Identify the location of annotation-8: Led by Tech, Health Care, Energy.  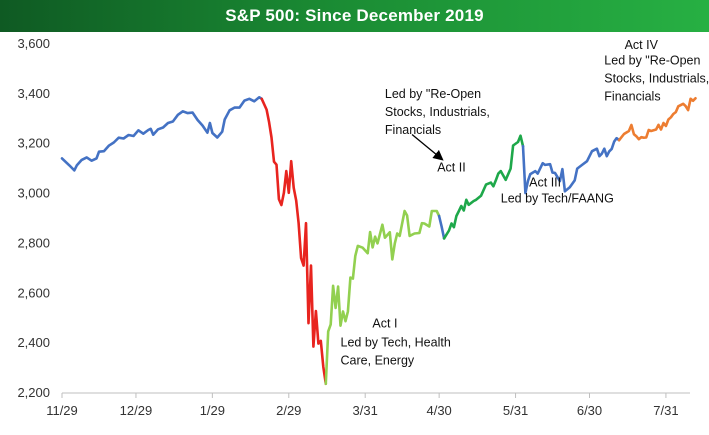
(396, 351).